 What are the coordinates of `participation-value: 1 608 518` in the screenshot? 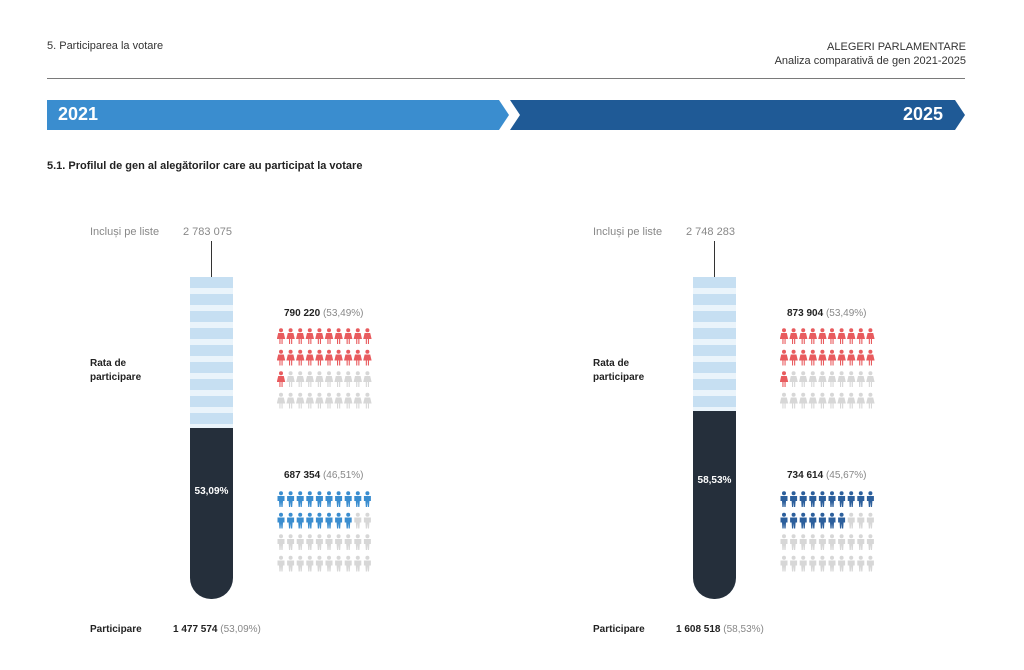 It's located at (698, 629).